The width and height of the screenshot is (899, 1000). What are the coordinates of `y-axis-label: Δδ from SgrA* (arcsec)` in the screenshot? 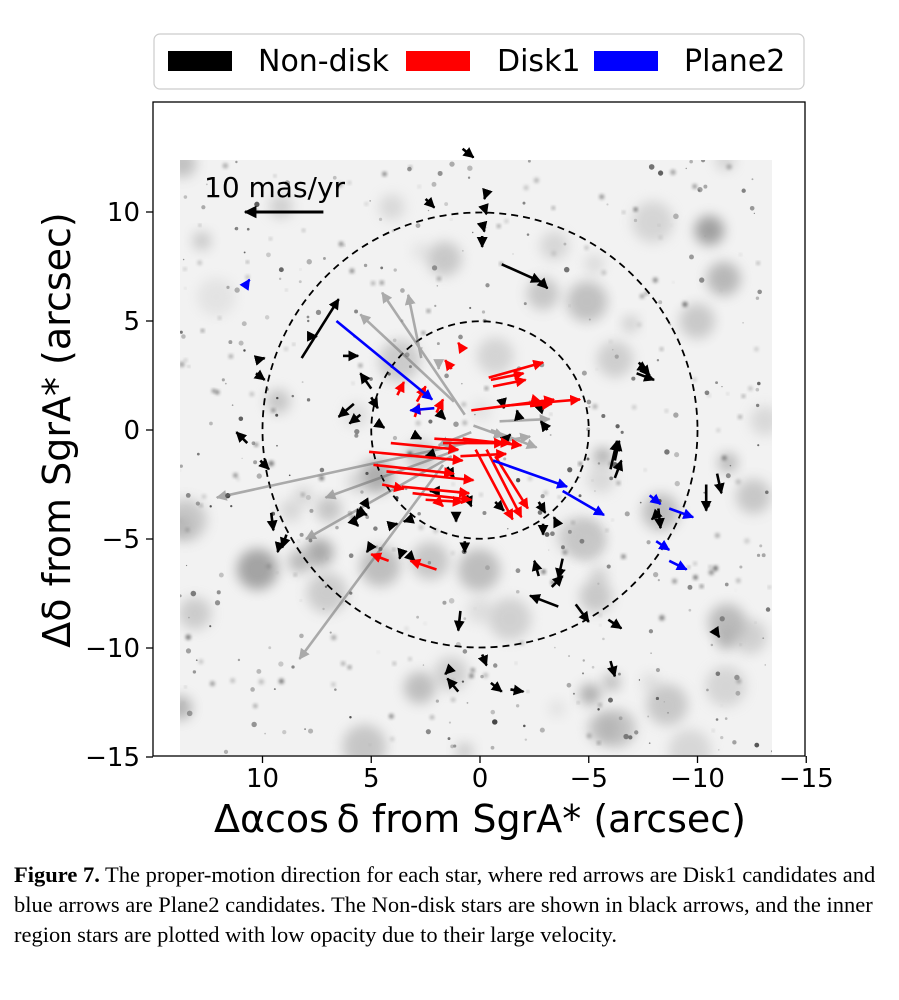 It's located at (57, 429).